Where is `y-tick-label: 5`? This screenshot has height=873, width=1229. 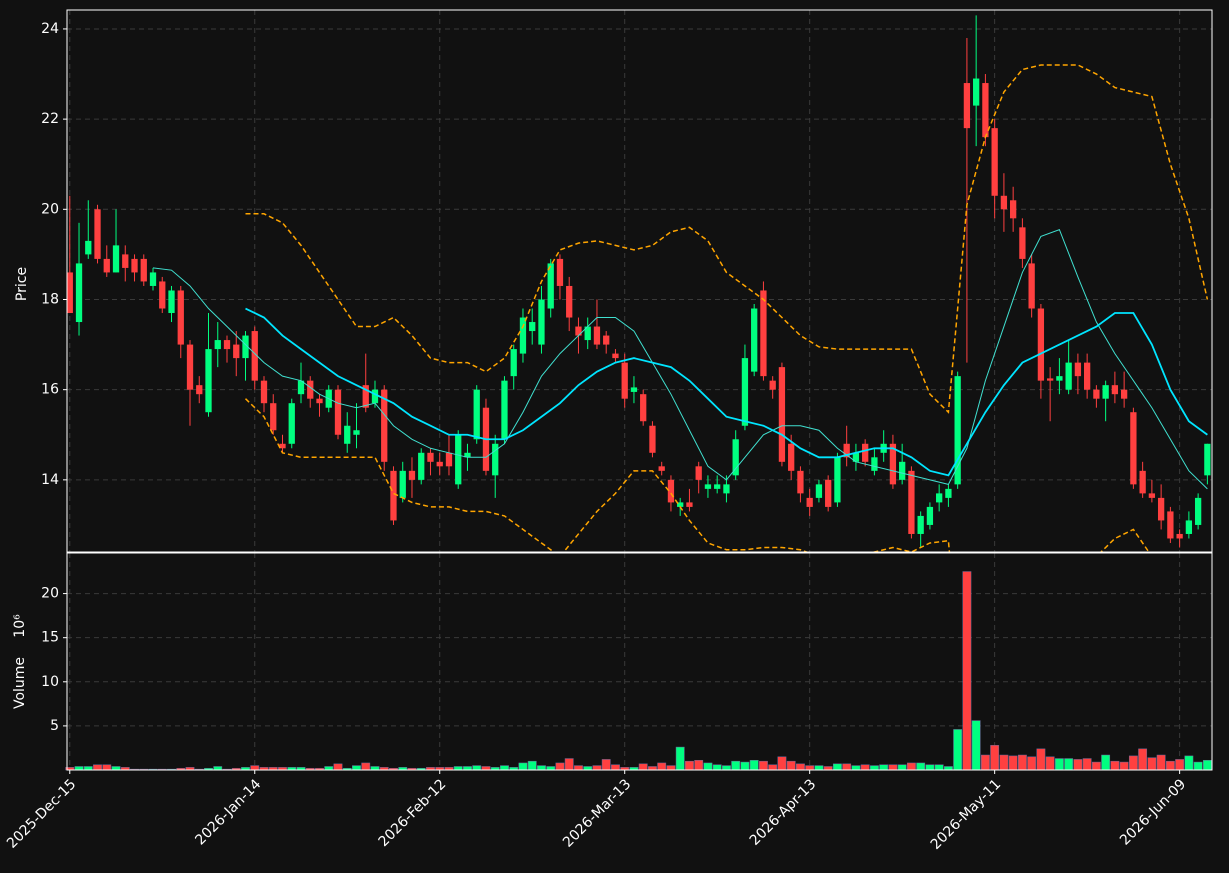
y-tick-label: 5 is located at coordinates (54, 726).